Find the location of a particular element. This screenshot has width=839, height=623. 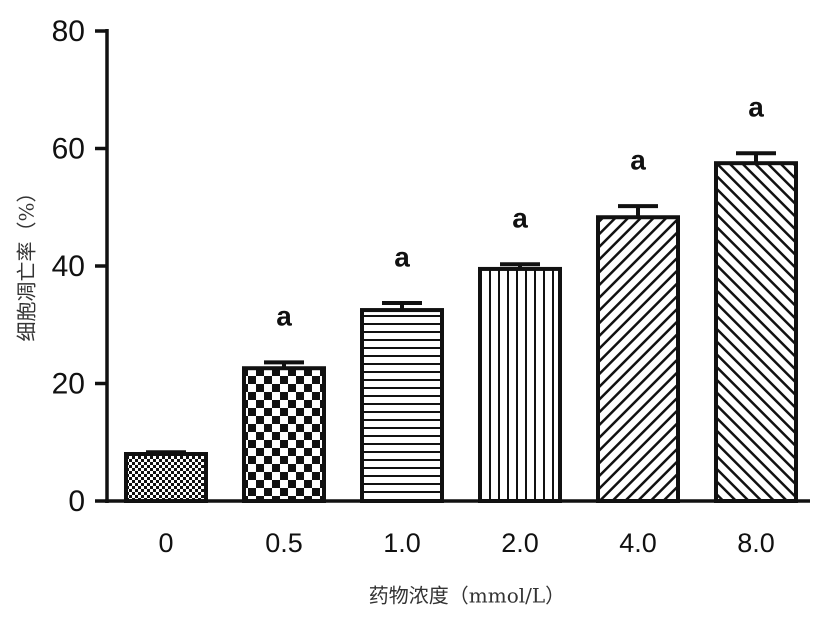

x-tick-label: 1.0 is located at coordinates (402, 543).